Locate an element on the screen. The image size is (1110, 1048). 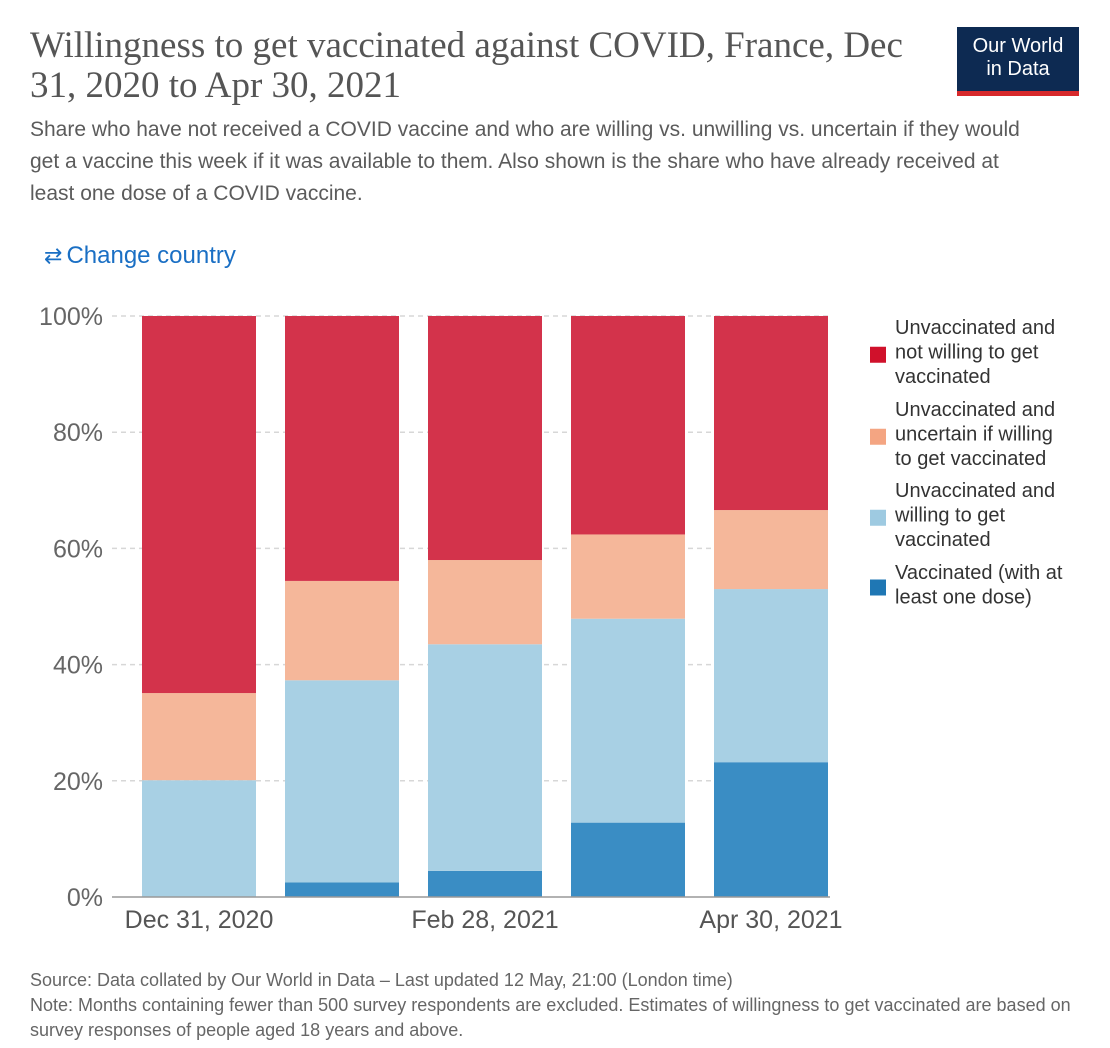
swap-arrows-icon: ⇄ is located at coordinates (53, 255).